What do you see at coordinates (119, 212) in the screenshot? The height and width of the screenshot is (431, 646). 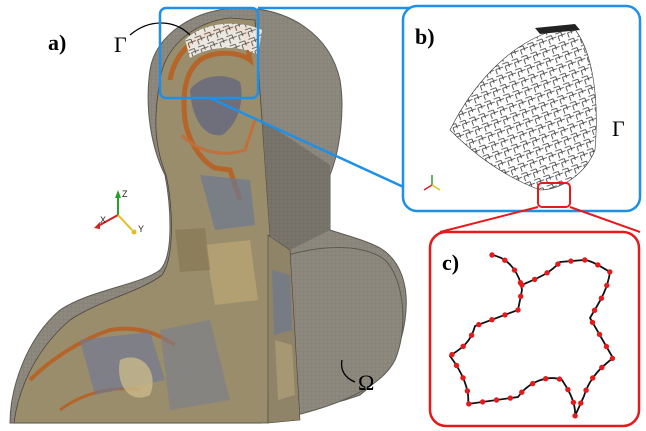 I see `axis-triad: Z X Y` at bounding box center [119, 212].